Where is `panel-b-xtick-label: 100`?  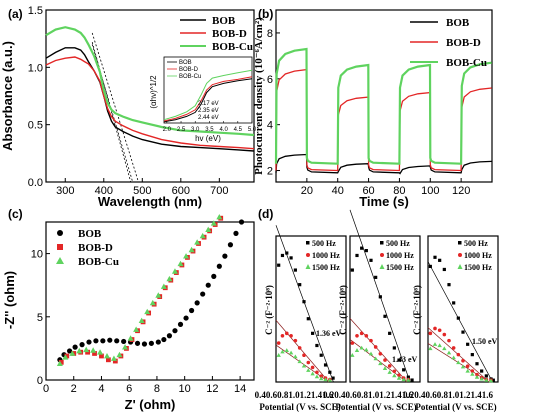
panel-b-xtick-label: 100 is located at coordinates (430, 191).